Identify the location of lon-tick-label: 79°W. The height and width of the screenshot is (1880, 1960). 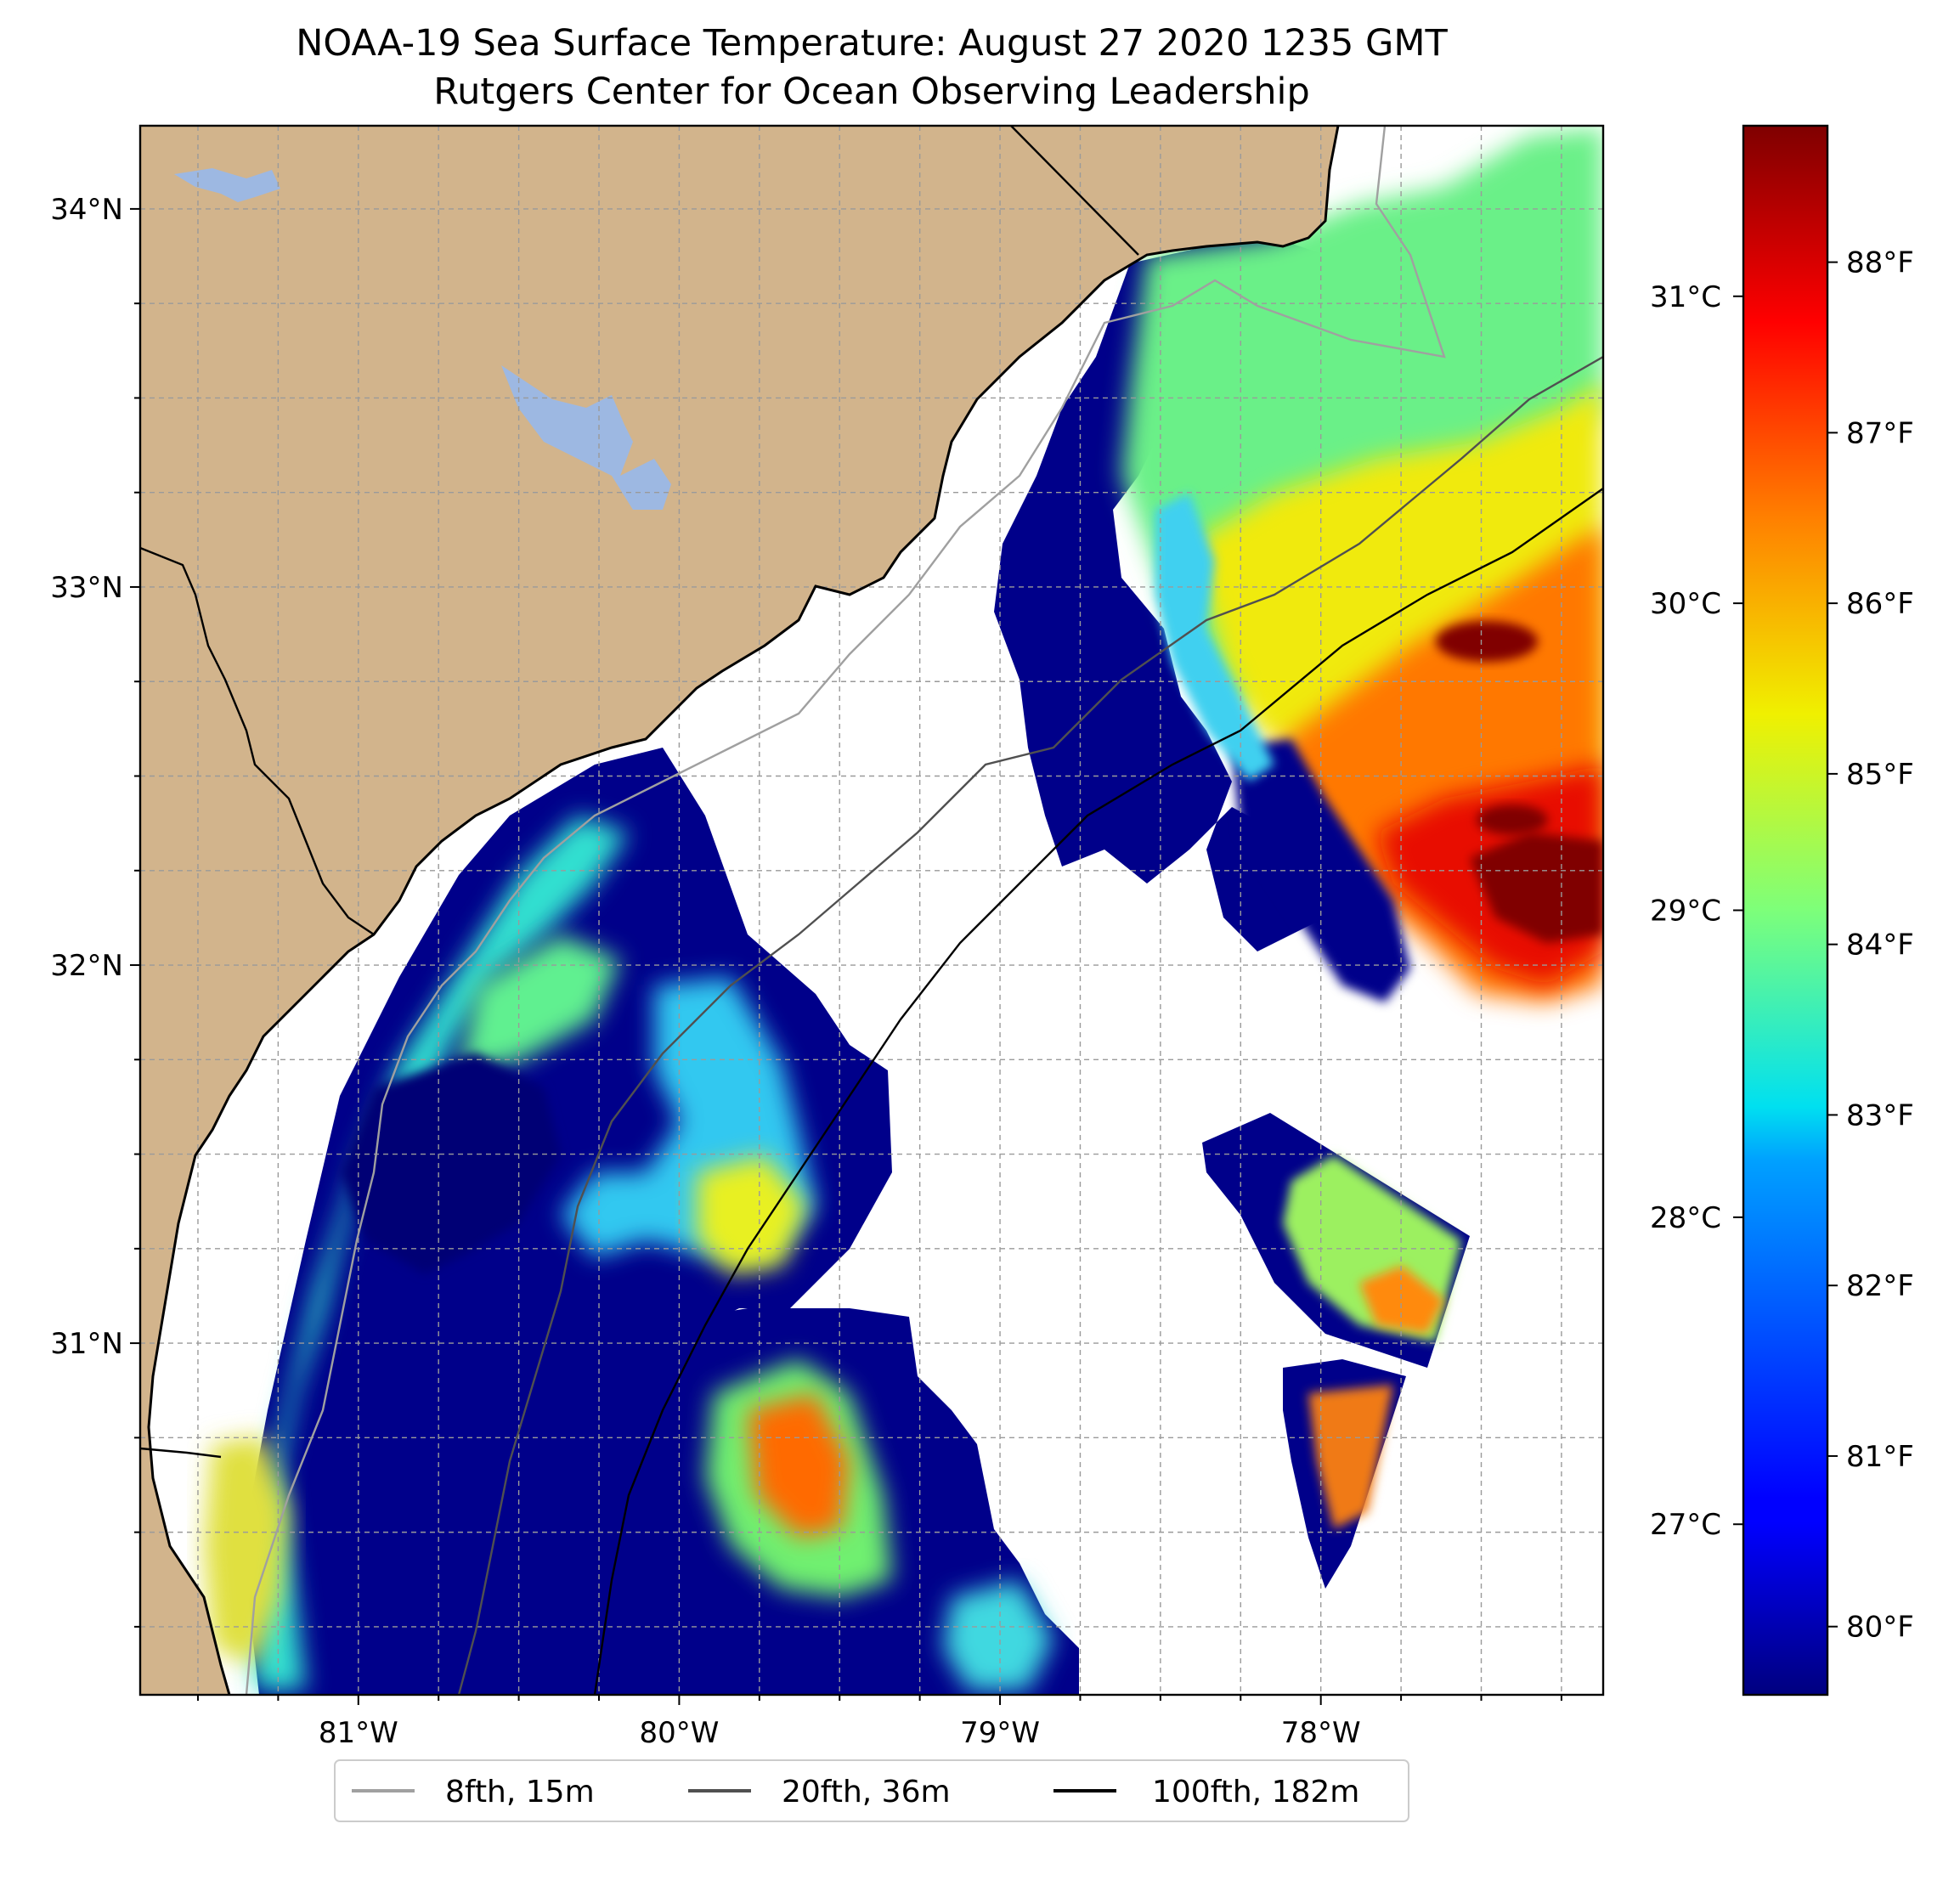
(1000, 1733).